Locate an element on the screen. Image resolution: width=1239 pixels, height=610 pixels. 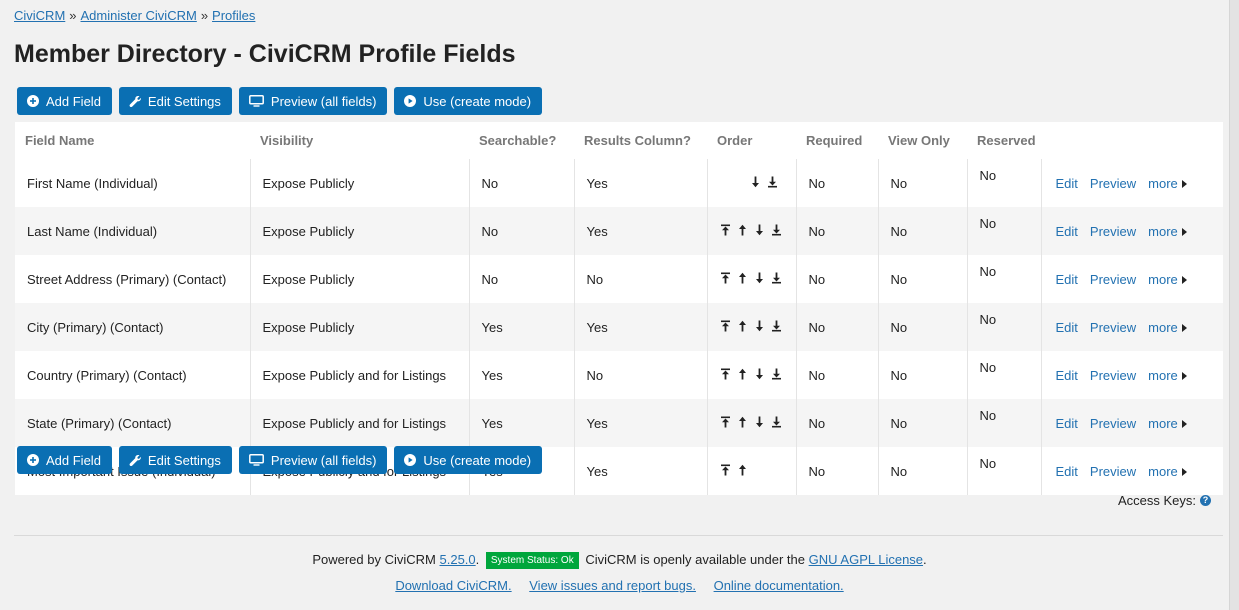
cell-visibility: Expose Publicly is located at coordinates (360, 279).